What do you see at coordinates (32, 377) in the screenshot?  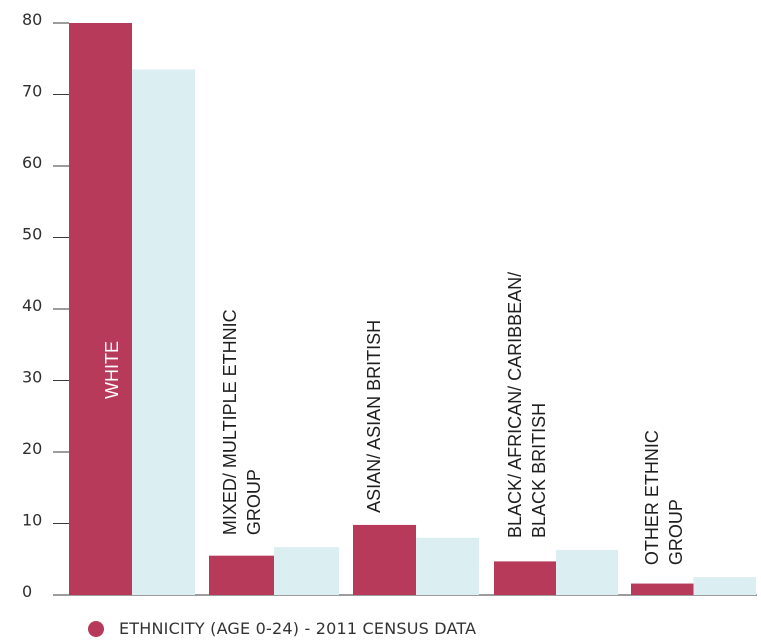 I see `y-tick-label: 30` at bounding box center [32, 377].